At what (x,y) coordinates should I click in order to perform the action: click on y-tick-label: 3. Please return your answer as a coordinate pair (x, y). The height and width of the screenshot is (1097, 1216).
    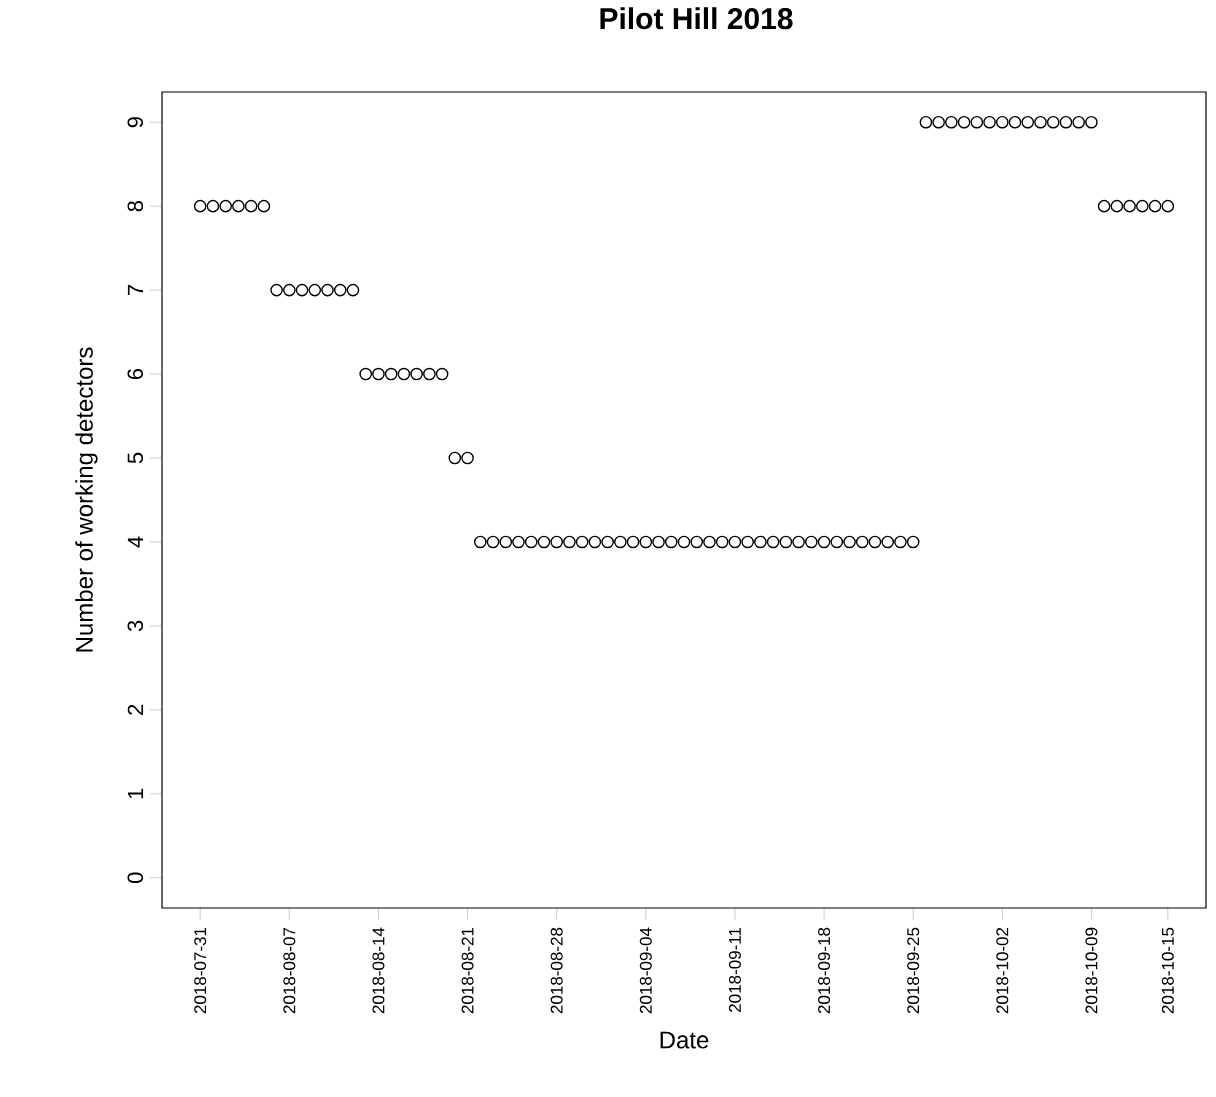
    Looking at the image, I should click on (135, 626).